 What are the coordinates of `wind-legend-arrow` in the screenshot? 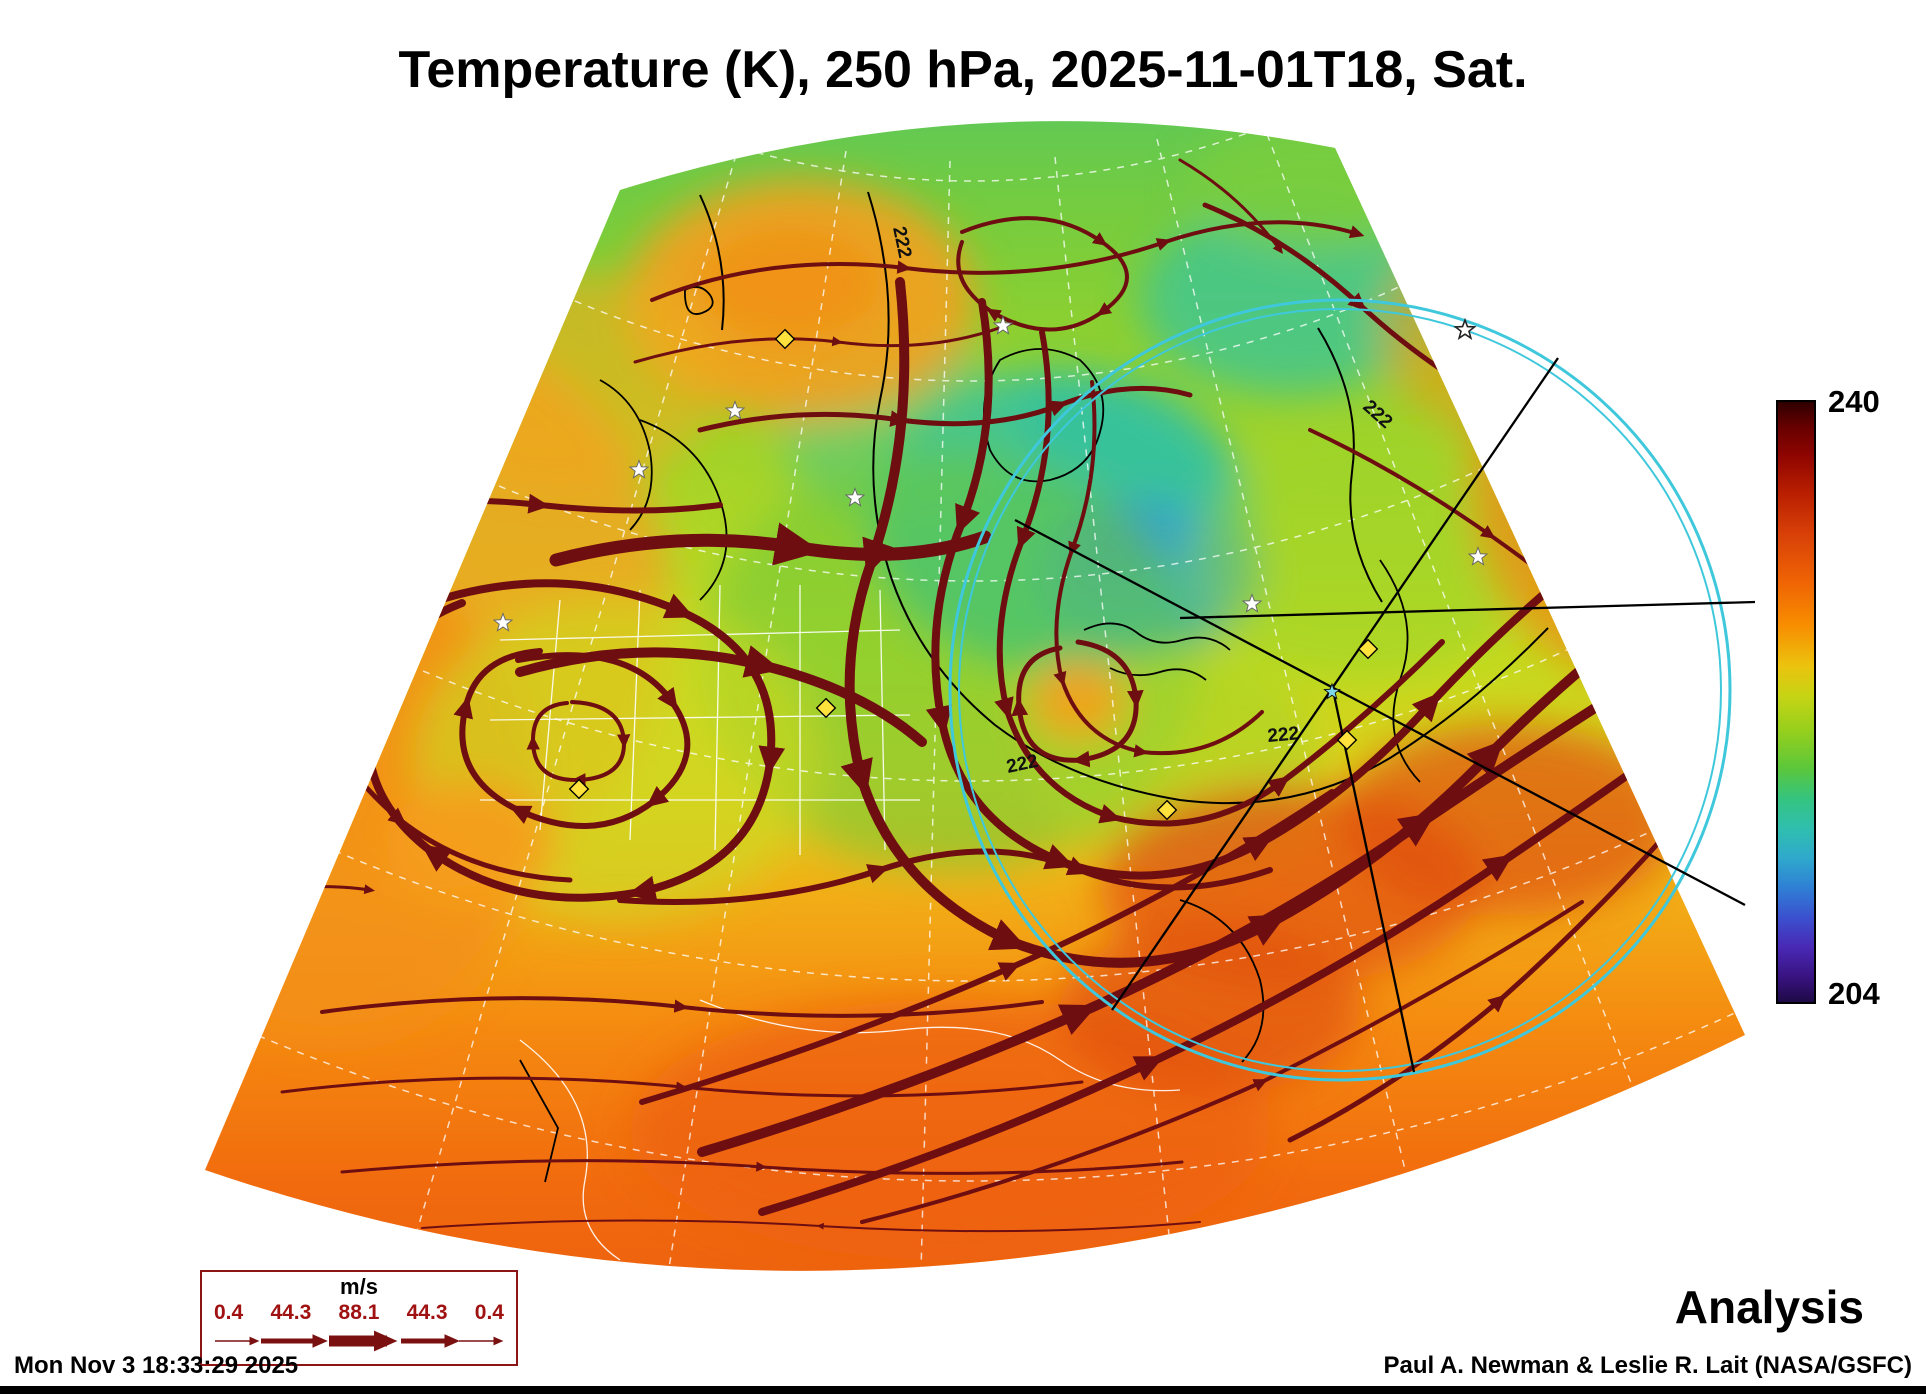 It's located at (359, 1341).